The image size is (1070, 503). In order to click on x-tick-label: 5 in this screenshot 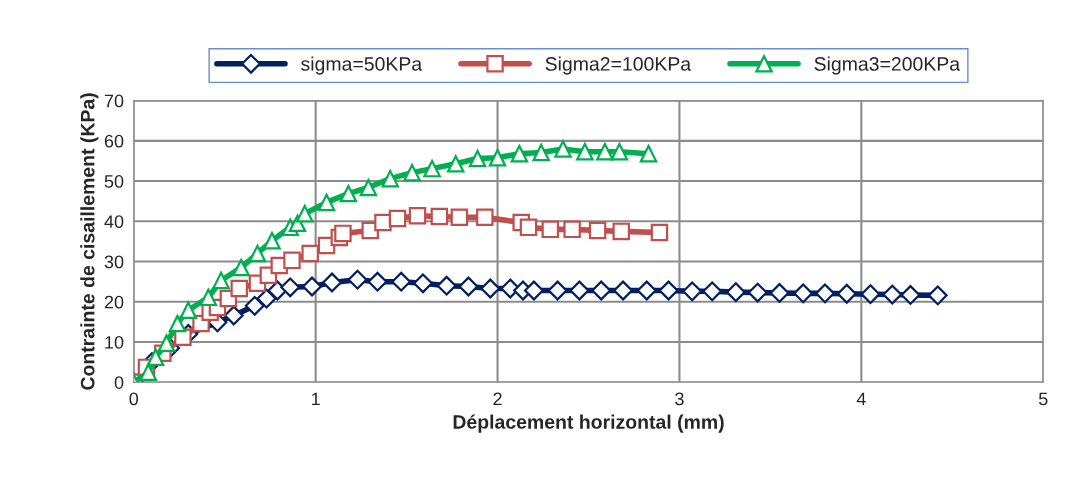, I will do `click(1043, 399)`.